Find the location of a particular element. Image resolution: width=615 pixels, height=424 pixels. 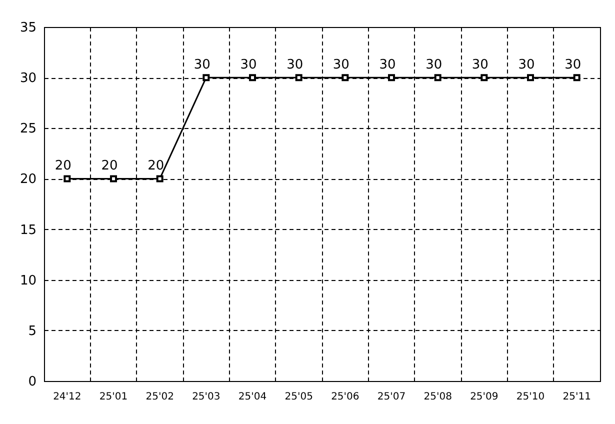

x-tick-label: 25'05 is located at coordinates (298, 397).